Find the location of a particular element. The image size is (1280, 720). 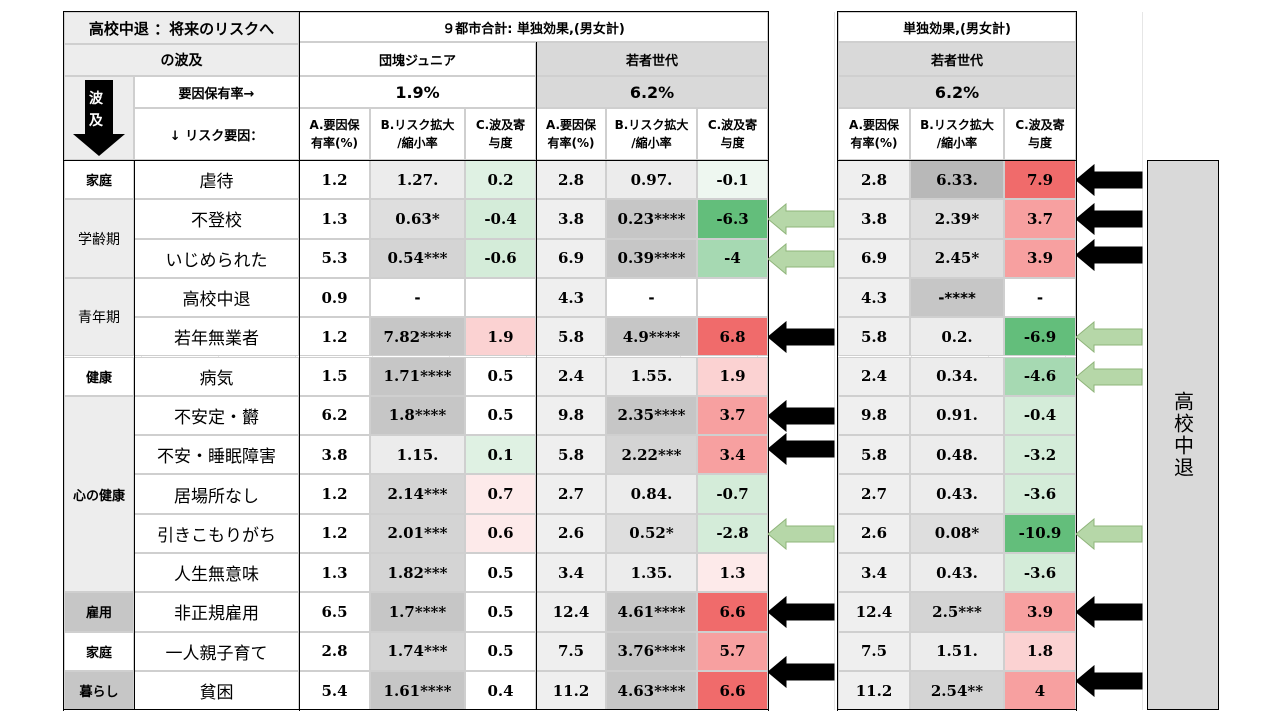

risk-factor-name: 非正規雇用 is located at coordinates (216, 612).